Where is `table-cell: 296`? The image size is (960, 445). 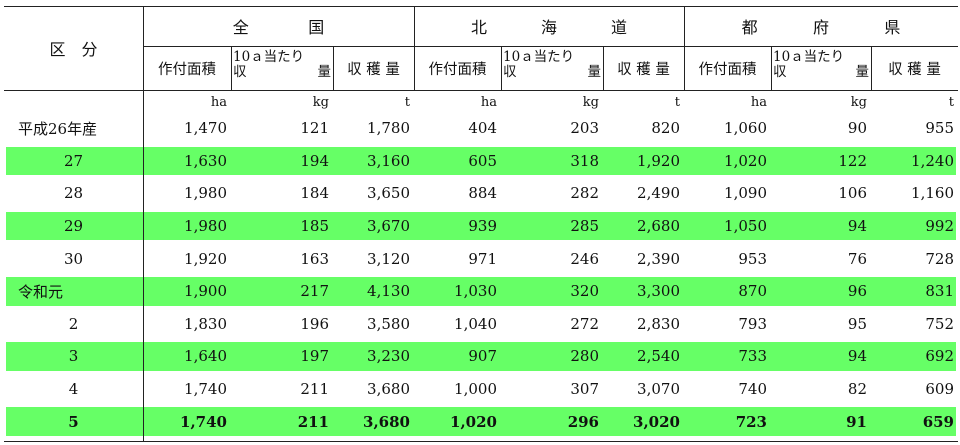
table-cell: 296 is located at coordinates (583, 421).